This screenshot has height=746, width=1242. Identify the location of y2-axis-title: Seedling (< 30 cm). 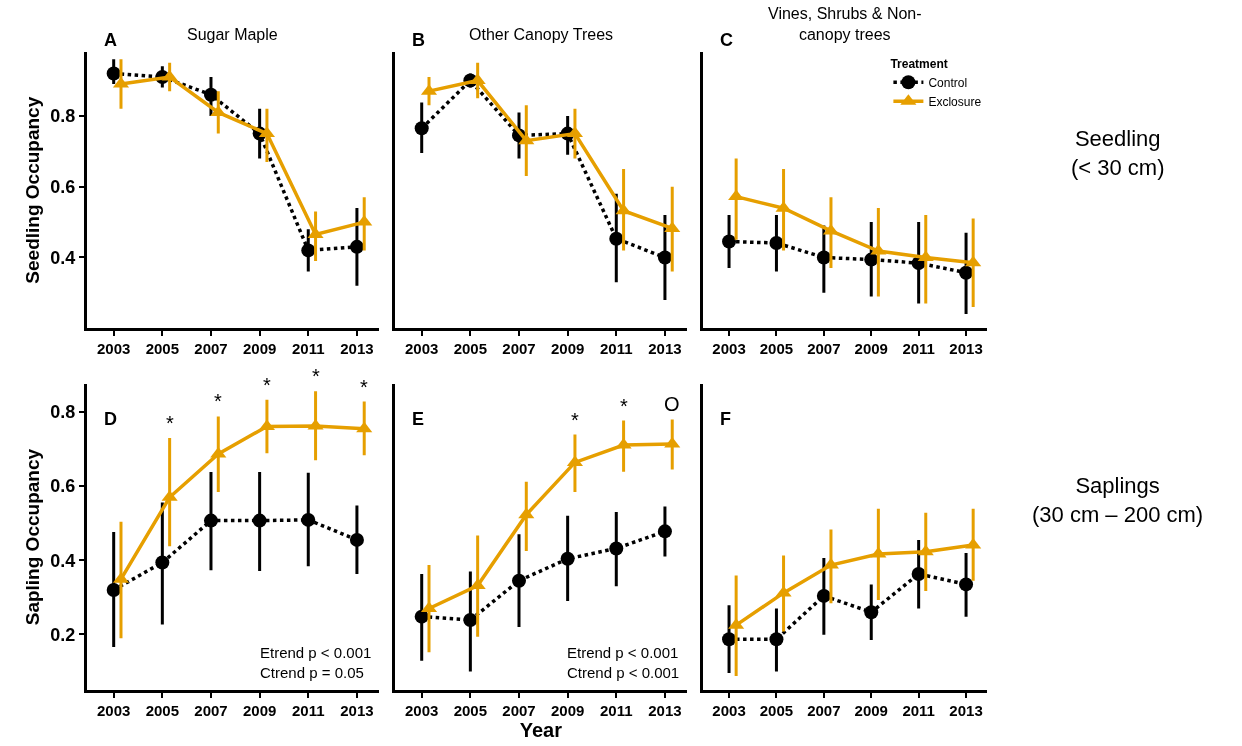
(1118, 153).